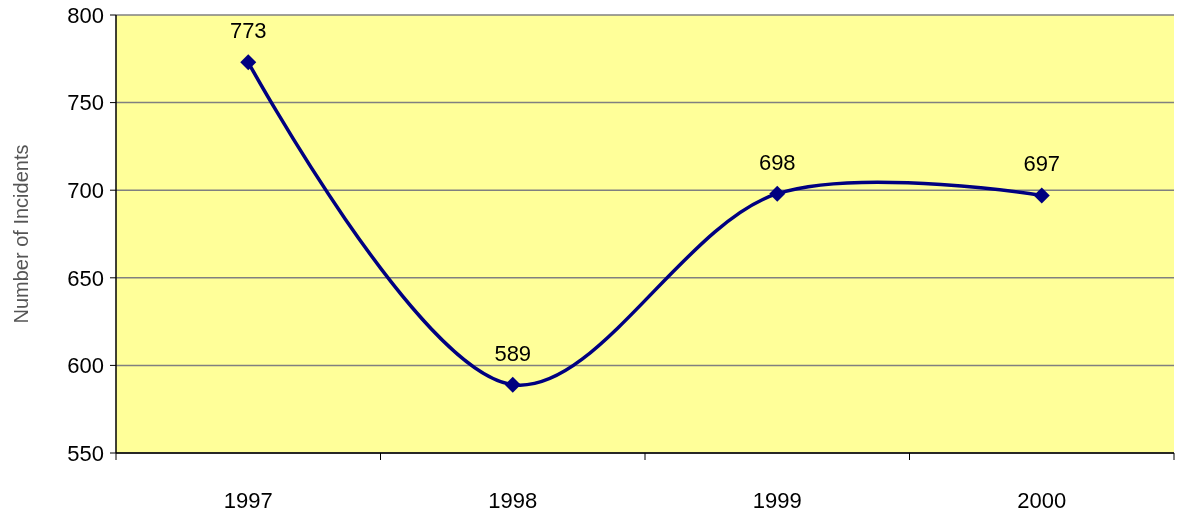 Image resolution: width=1178 pixels, height=516 pixels. Describe the element at coordinates (248, 31) in the screenshot. I see `data-label: 773` at that location.